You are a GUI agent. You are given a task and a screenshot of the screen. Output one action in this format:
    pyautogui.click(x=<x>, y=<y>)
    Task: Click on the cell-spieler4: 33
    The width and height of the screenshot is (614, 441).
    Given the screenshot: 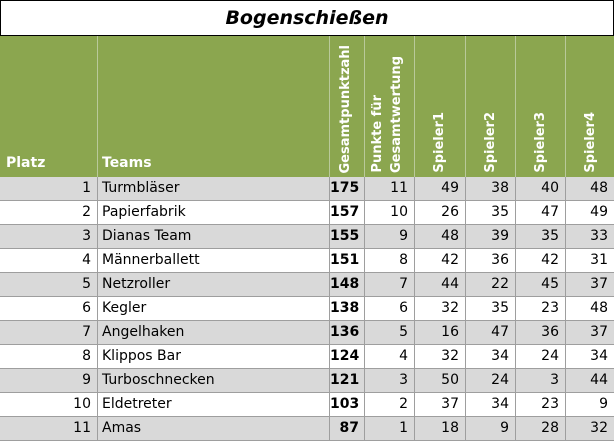 What is the action you would take?
    pyautogui.click(x=599, y=236)
    